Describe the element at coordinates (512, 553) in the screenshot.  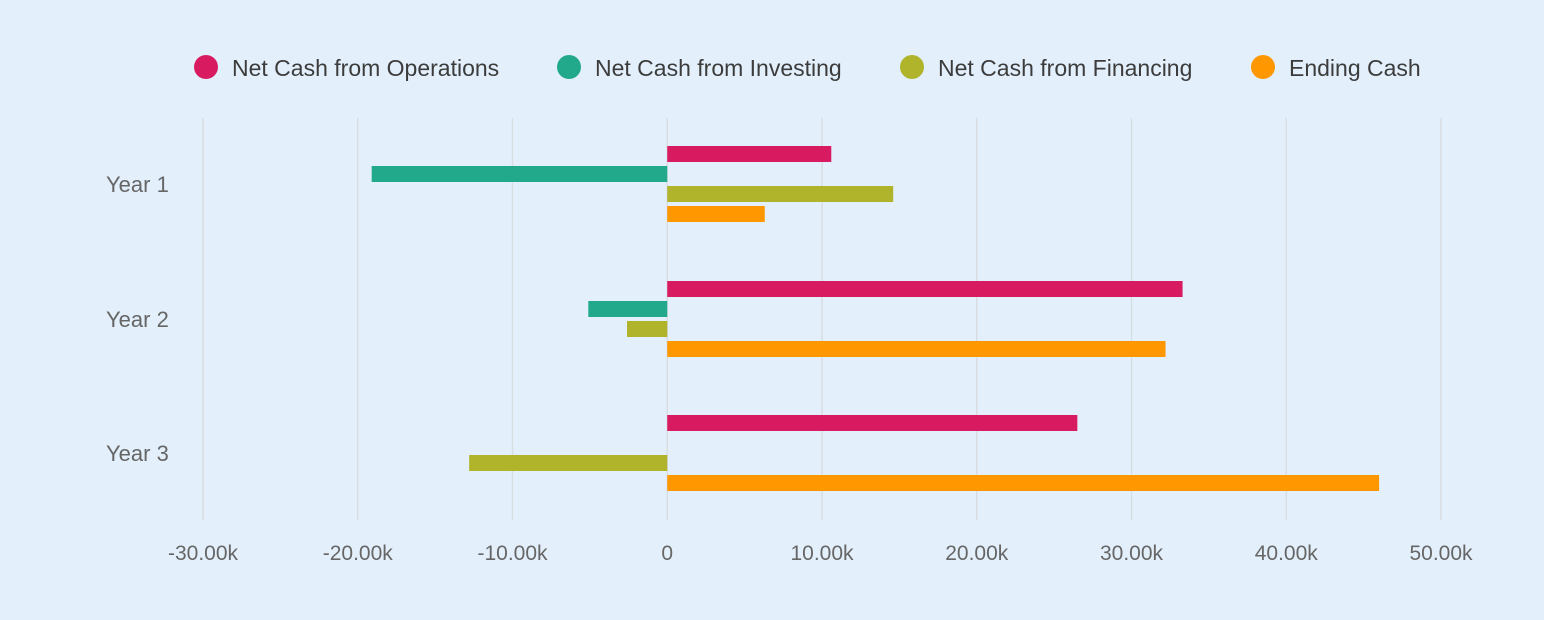
I see `x-tick-label: -10.00k` at that location.